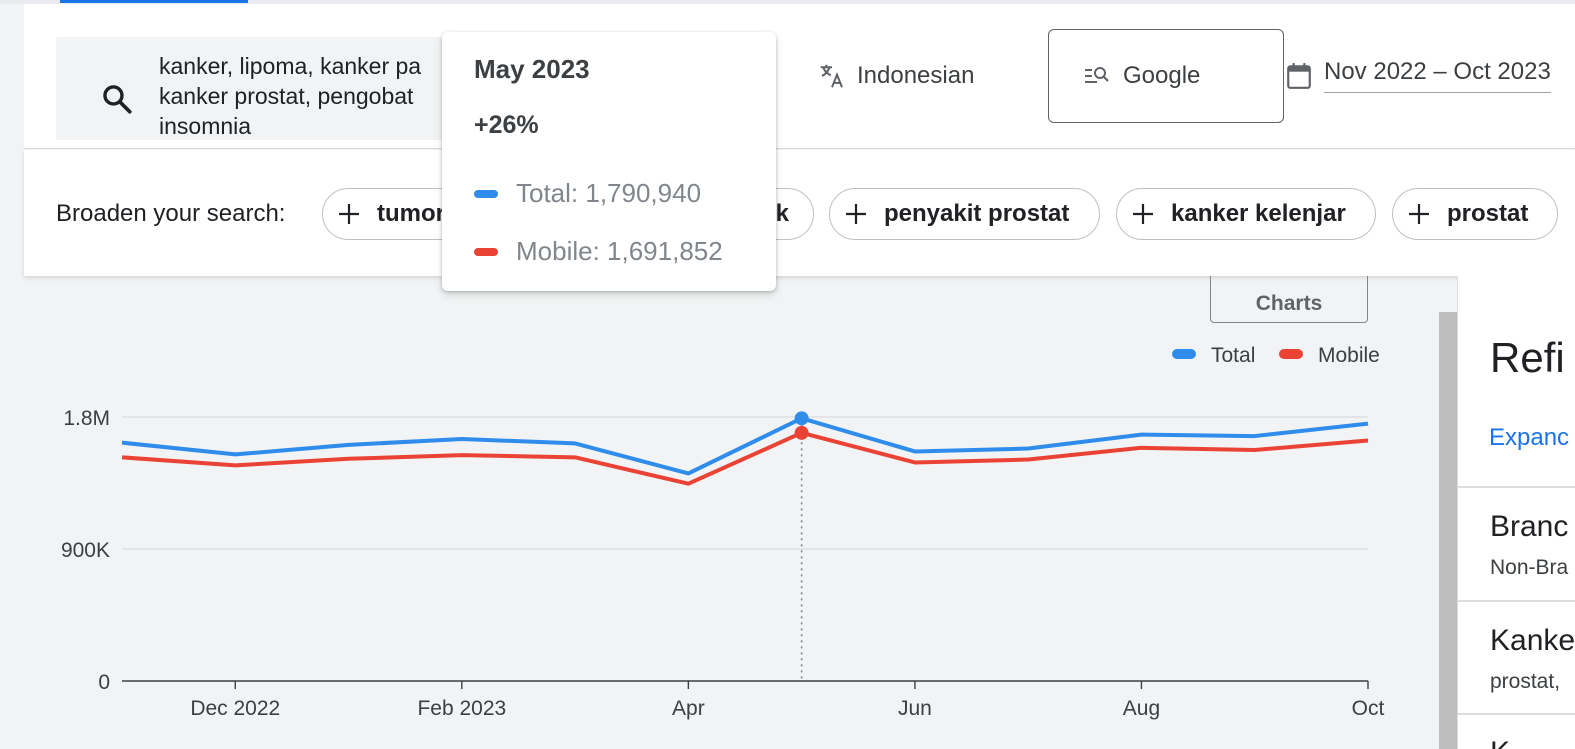  Describe the element at coordinates (1500, 742) in the screenshot. I see `refine-group-title: K` at that location.